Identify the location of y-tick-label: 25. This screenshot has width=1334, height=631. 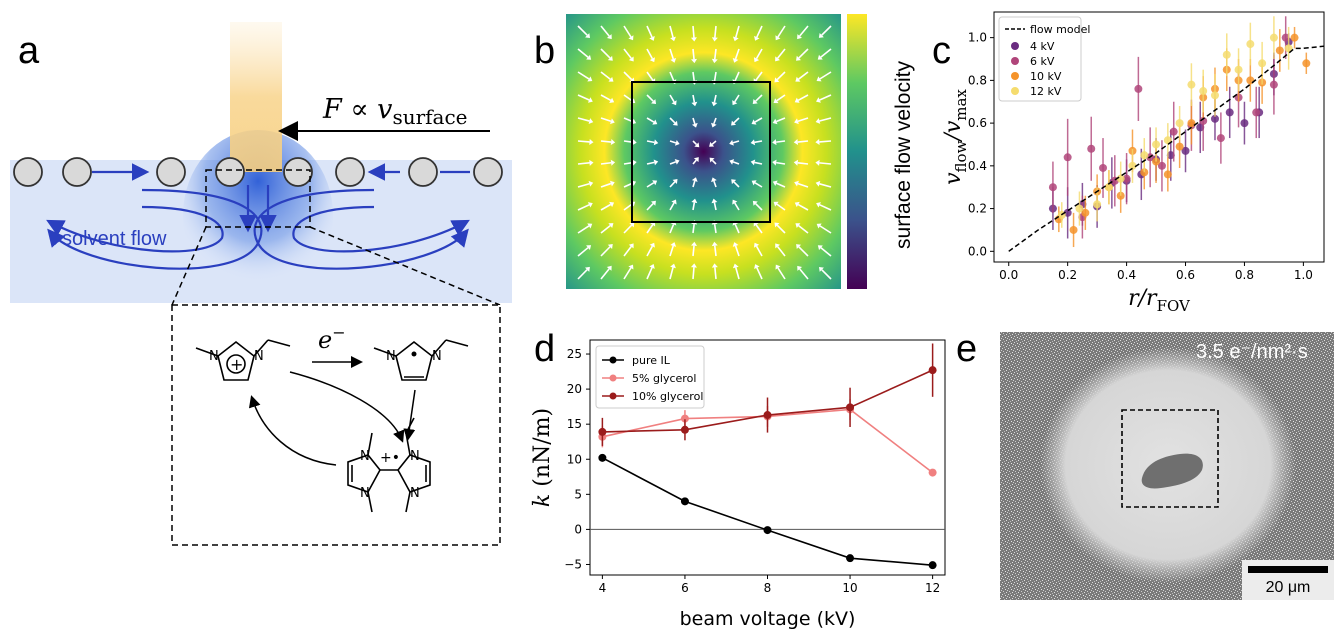
(574, 354).